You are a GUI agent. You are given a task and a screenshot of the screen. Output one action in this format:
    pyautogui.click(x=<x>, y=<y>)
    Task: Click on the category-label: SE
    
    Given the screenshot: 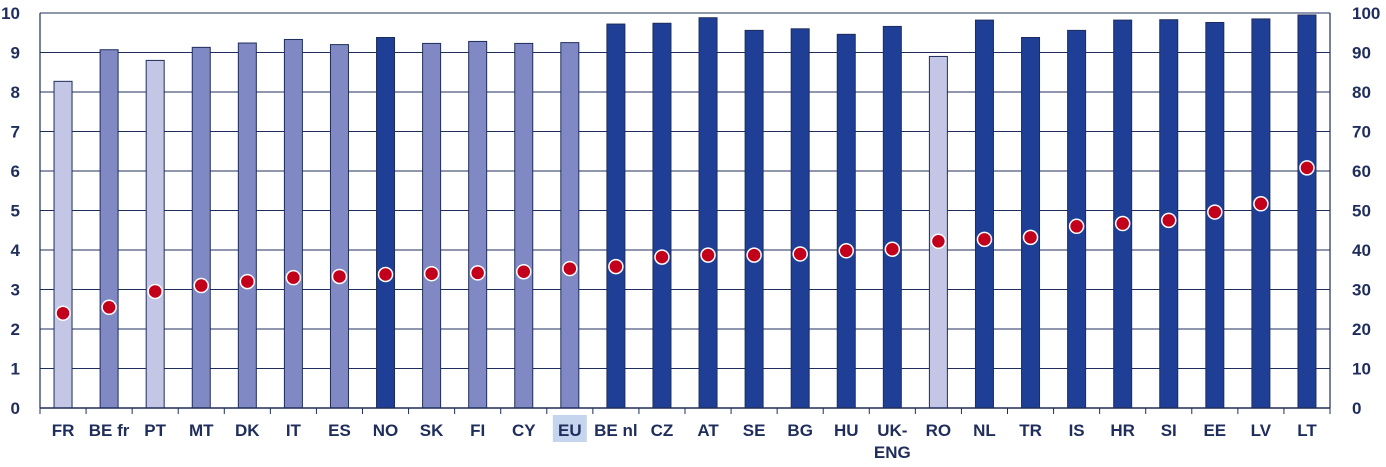 What is the action you would take?
    pyautogui.click(x=754, y=430)
    